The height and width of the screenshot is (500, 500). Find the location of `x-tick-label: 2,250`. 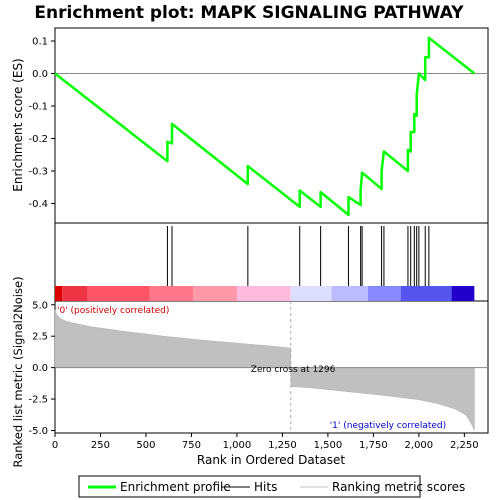

x-tick-label: 2,250 is located at coordinates (464, 445).